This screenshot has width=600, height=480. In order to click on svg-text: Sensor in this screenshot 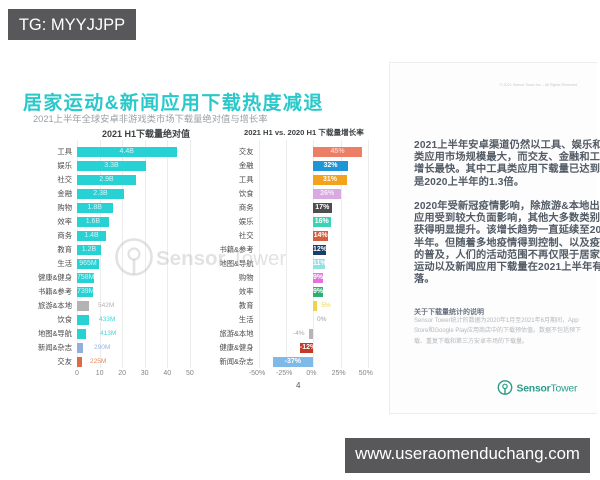, I will do `click(533, 389)`.